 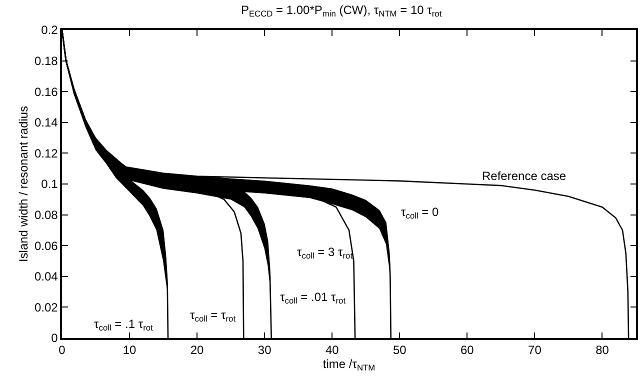 I want to click on x-tick-label: 30, so click(x=265, y=350).